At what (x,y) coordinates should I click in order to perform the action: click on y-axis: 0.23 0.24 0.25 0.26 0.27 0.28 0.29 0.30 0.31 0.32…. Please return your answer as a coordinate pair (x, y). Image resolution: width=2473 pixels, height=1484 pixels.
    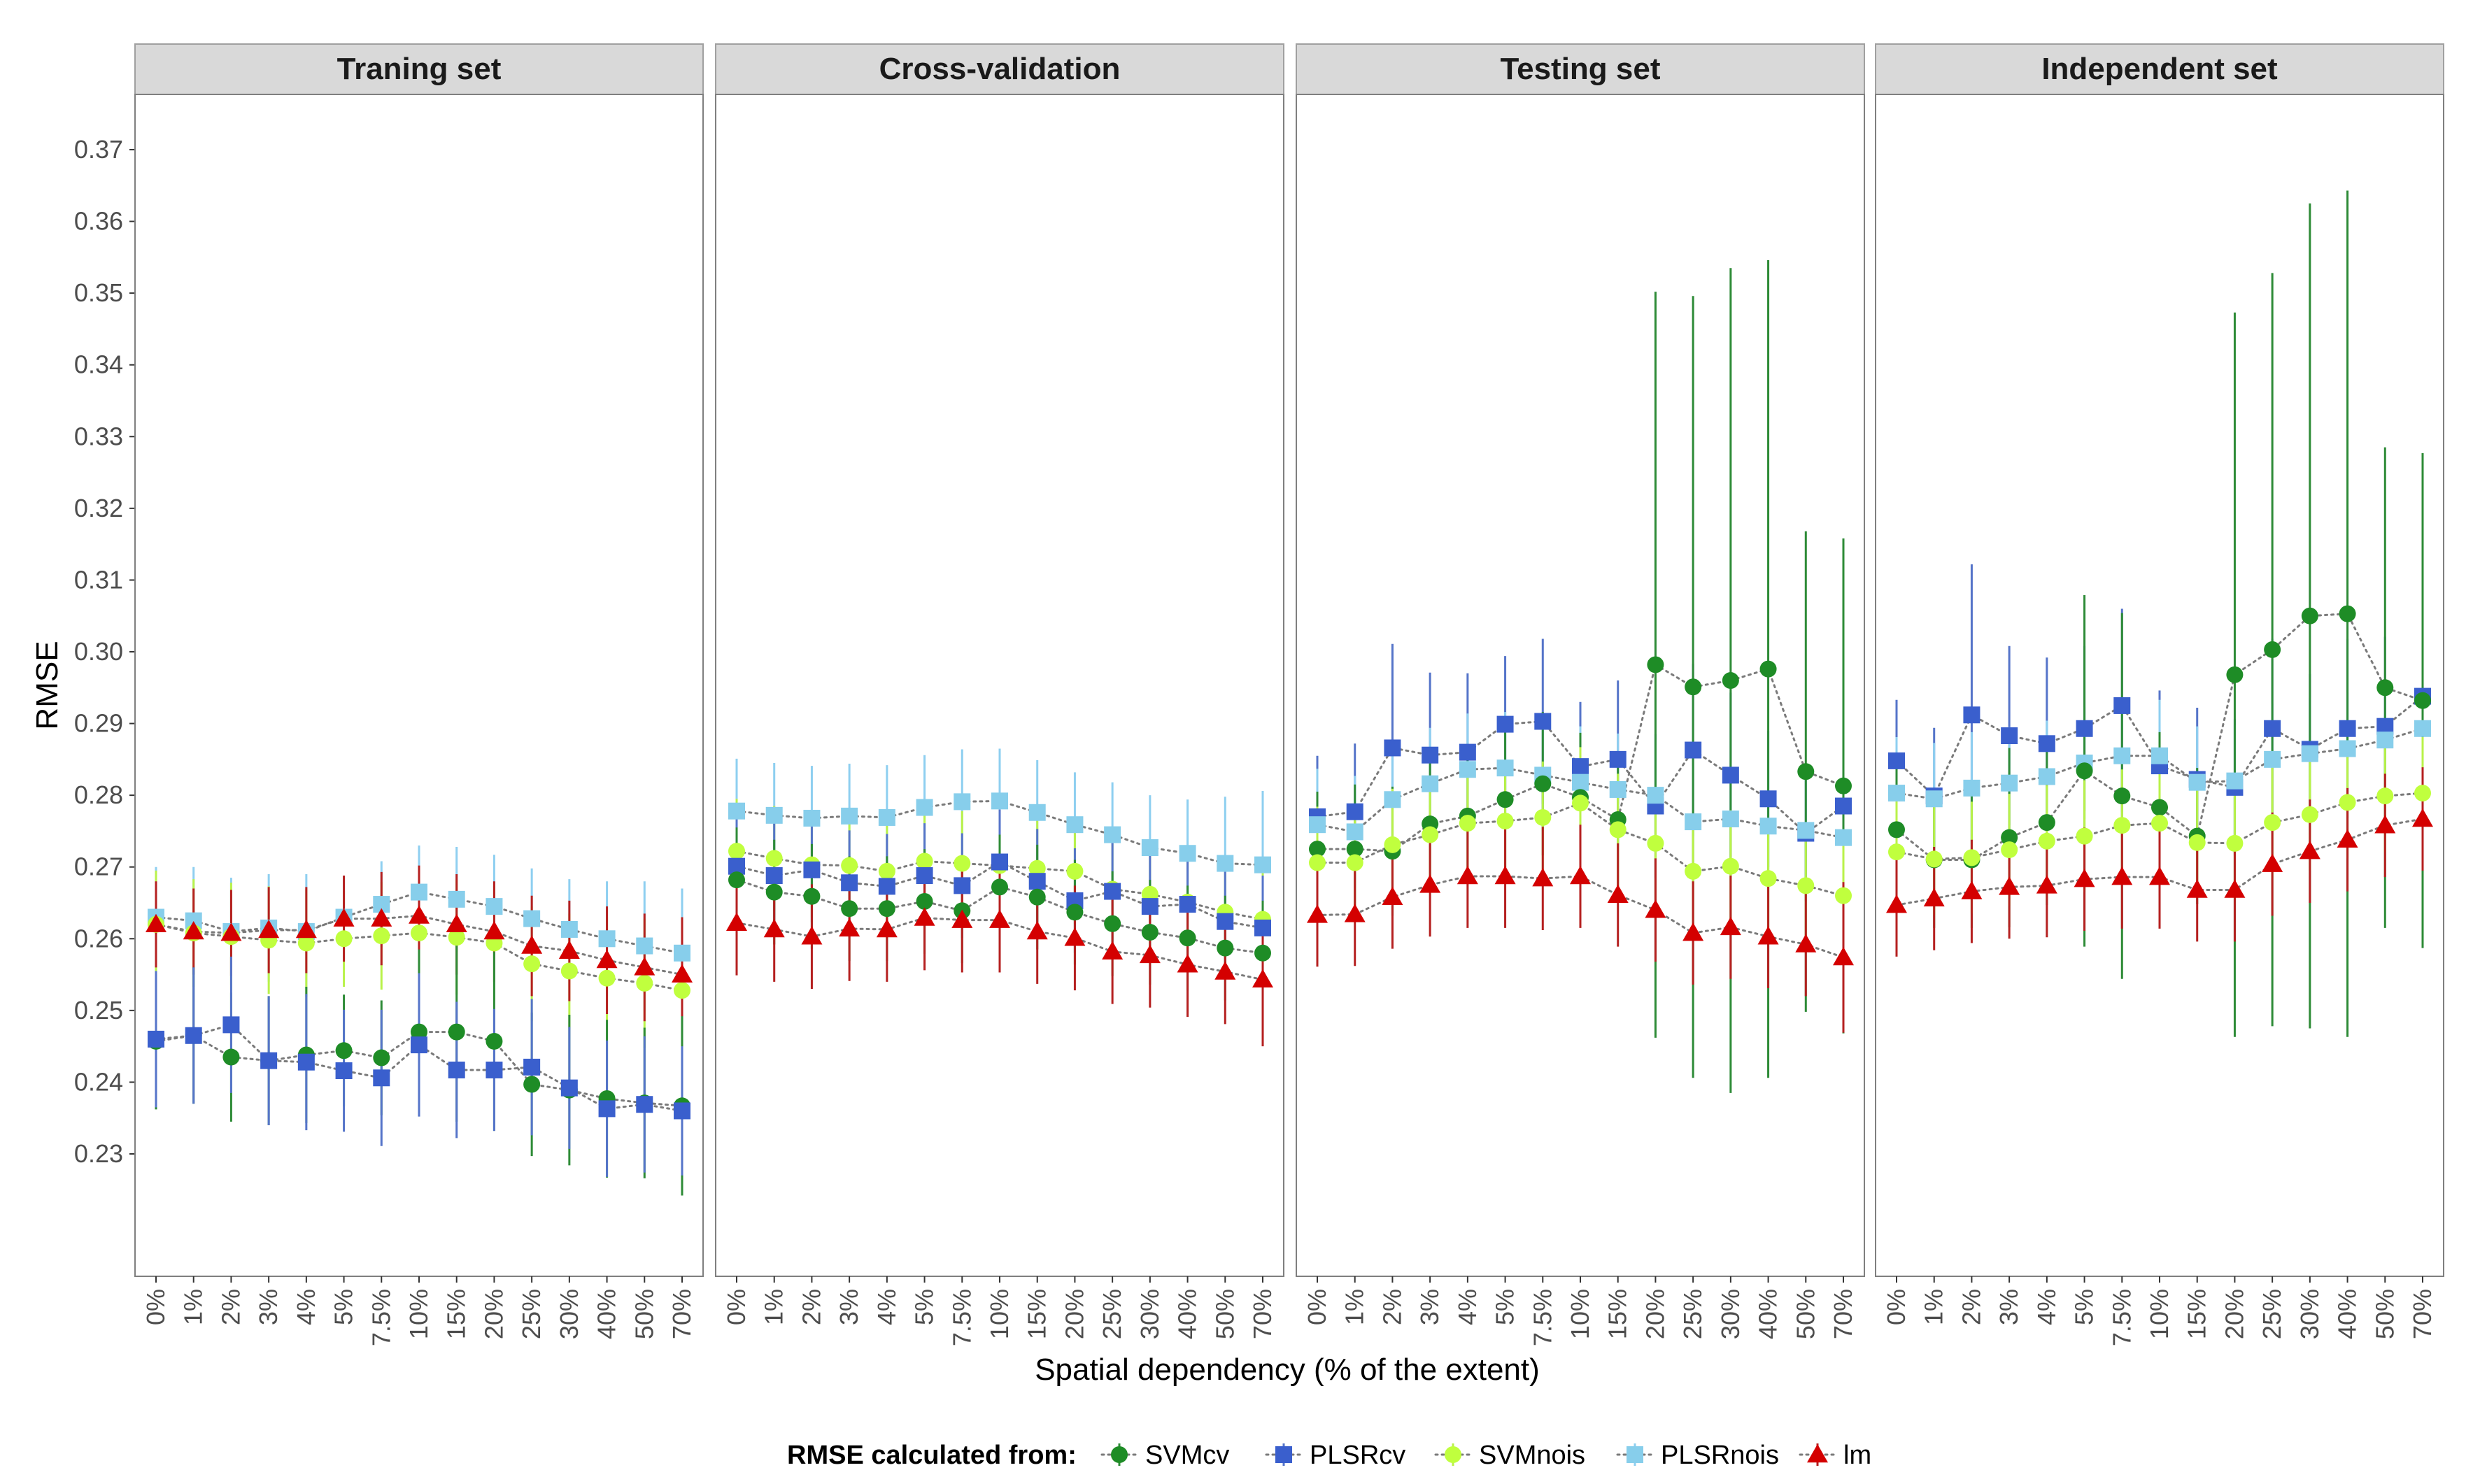
    Looking at the image, I should click on (104, 651).